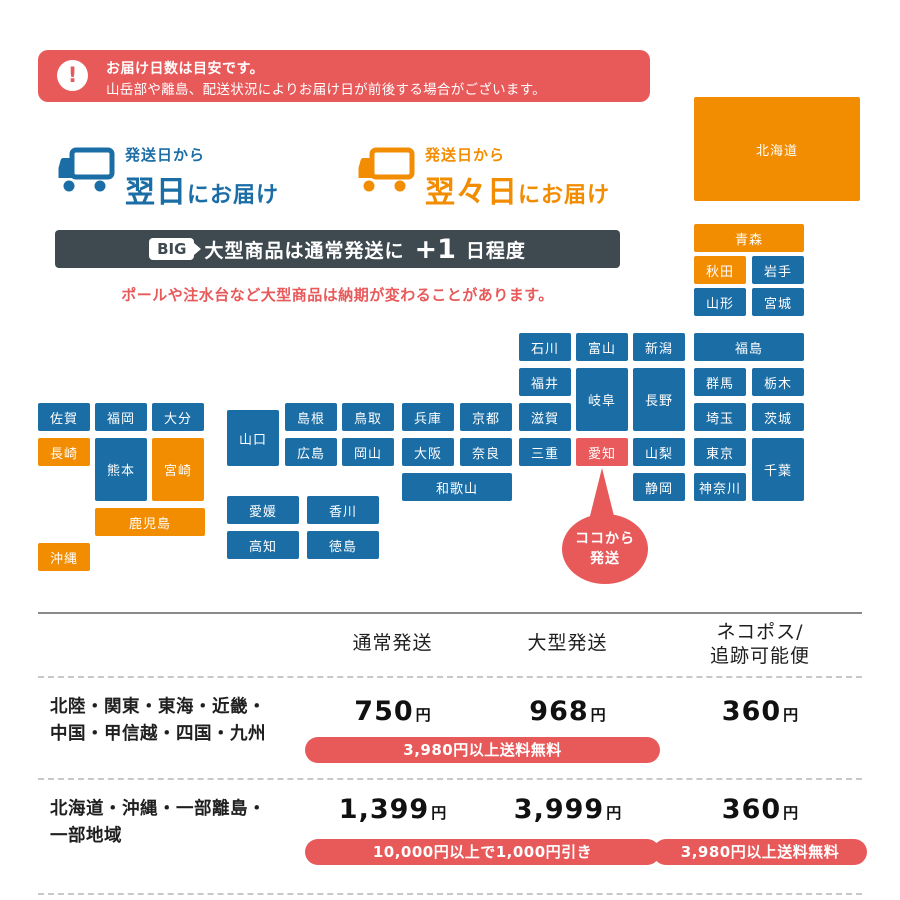  What do you see at coordinates (343, 545) in the screenshot?
I see `prefecture-block: 徳島` at bounding box center [343, 545].